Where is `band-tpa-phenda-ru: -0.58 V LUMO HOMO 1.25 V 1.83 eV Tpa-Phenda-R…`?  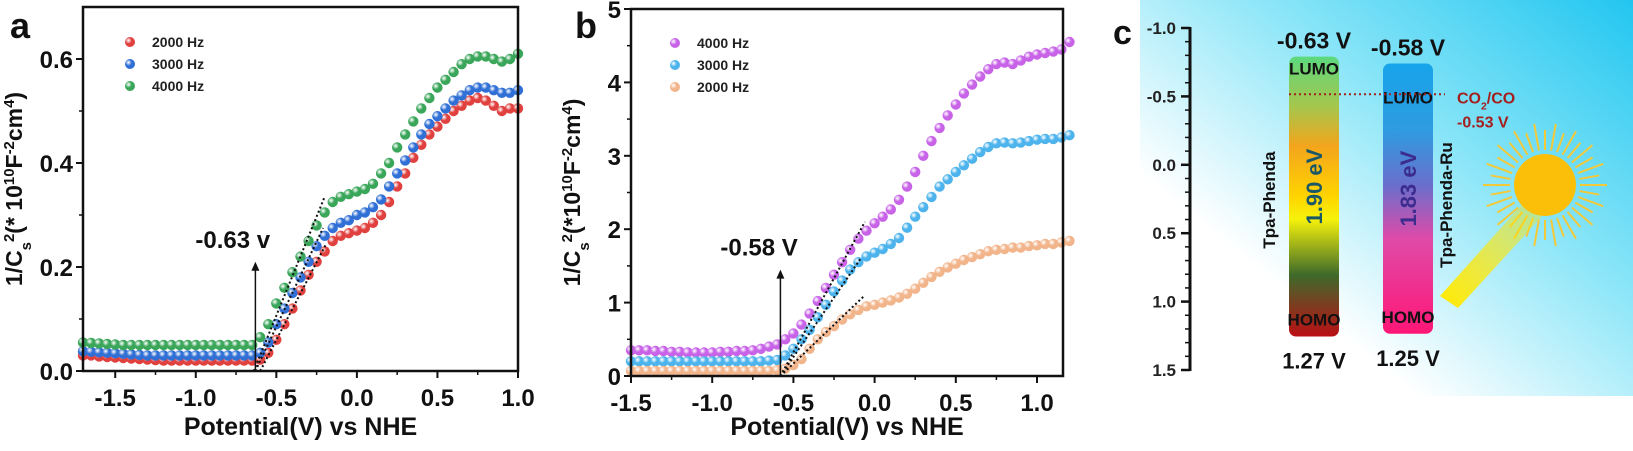
band-tpa-phenda-ru: -0.58 V LUMO HOMO 1.25 V 1.83 eV Tpa-Phenda-R… is located at coordinates (1413, 202).